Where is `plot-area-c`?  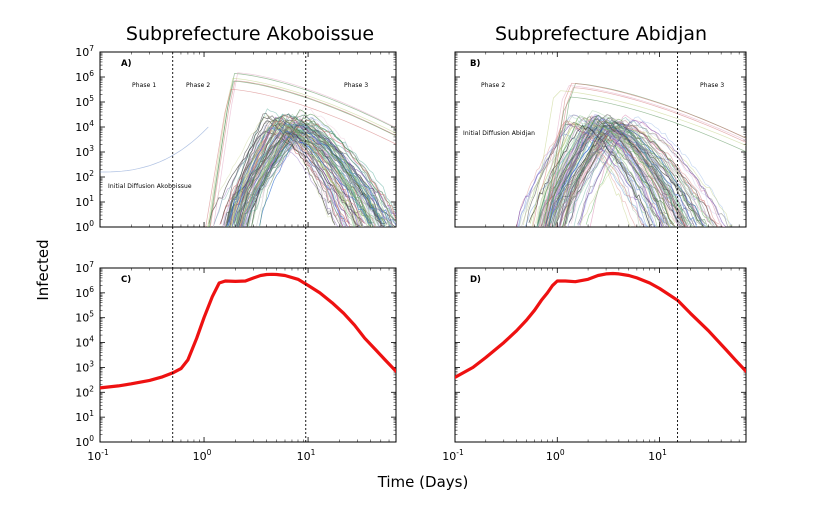
plot-area-c is located at coordinates (248, 331).